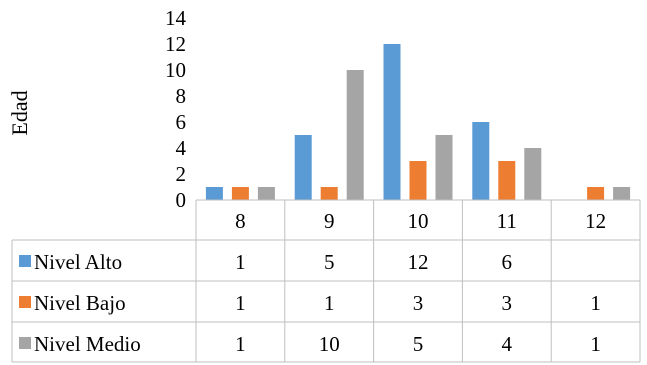  Describe the element at coordinates (176, 18) in the screenshot. I see `y-tick-label: 14` at that location.